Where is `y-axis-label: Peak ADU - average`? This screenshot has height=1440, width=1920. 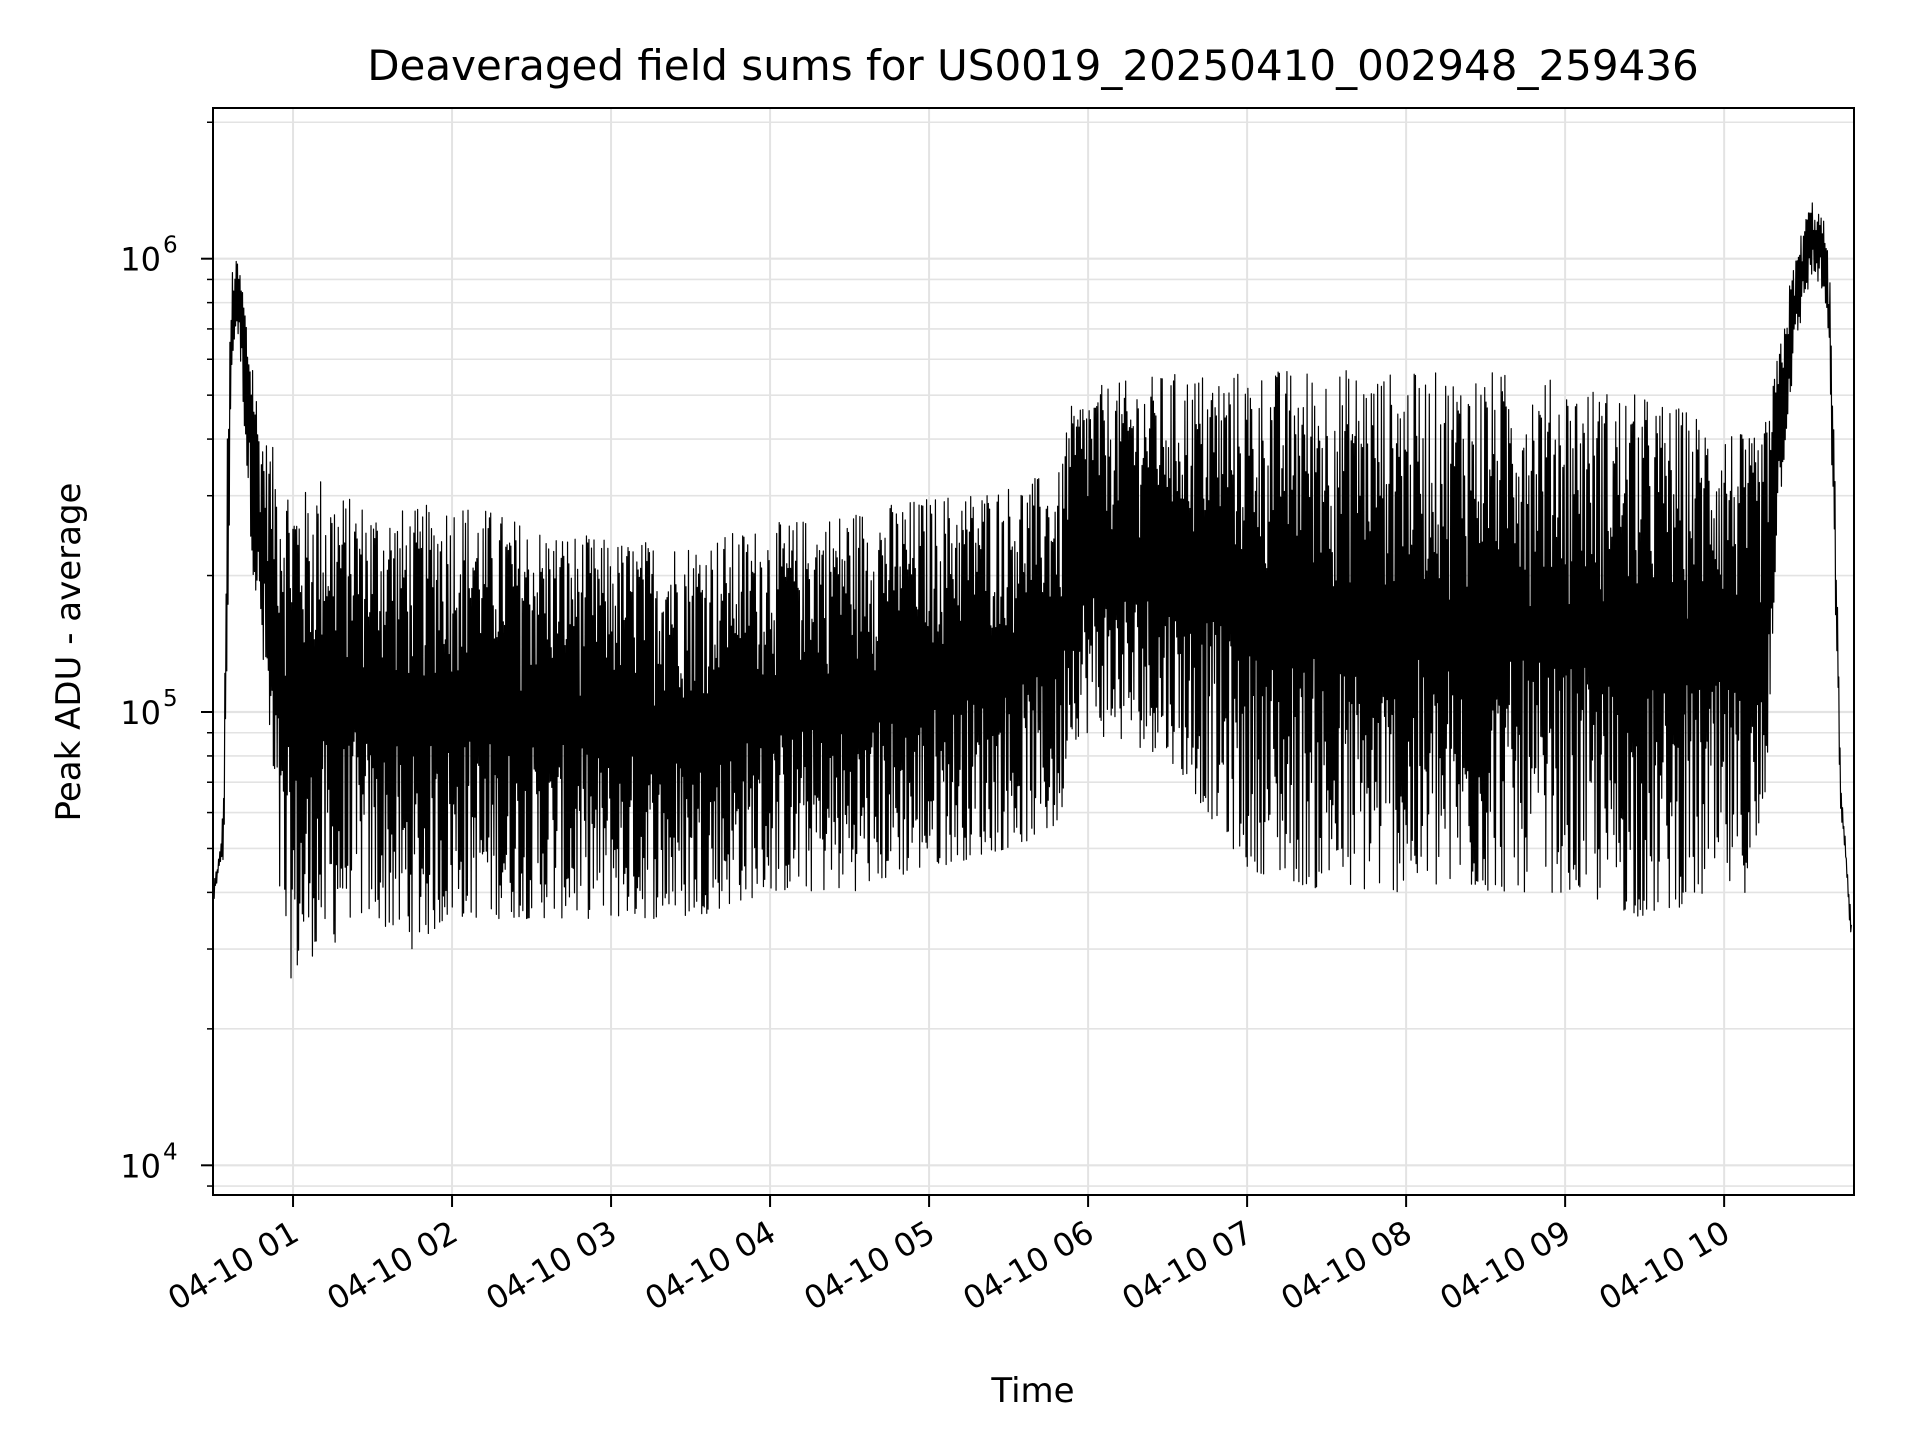
y-axis-label: Peak ADU - average is located at coordinates (69, 652).